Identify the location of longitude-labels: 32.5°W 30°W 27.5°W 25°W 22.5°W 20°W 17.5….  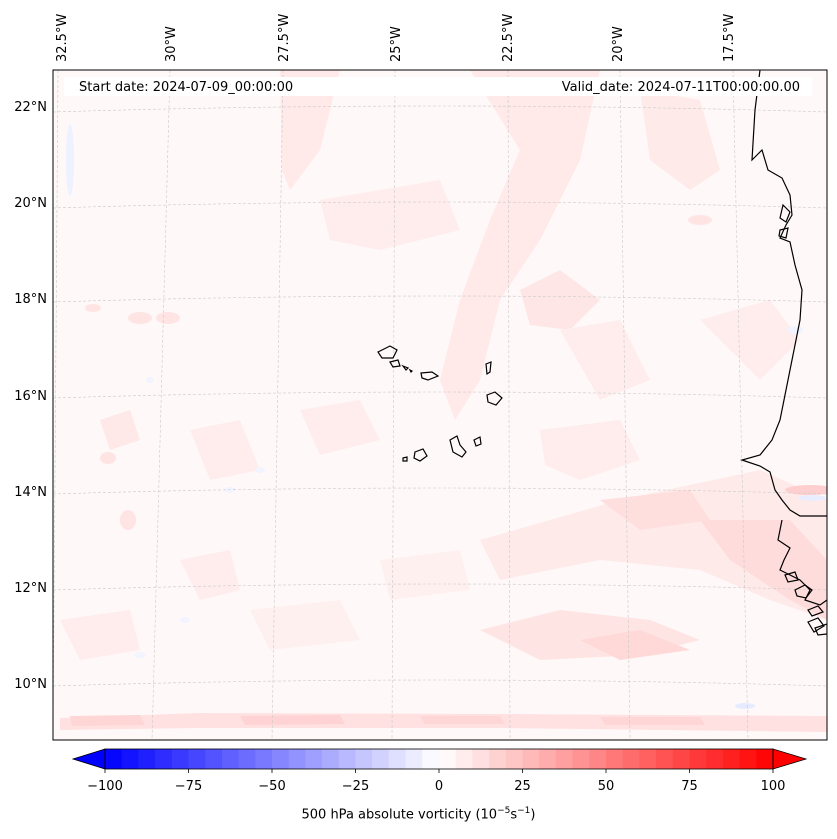
(396, 38).